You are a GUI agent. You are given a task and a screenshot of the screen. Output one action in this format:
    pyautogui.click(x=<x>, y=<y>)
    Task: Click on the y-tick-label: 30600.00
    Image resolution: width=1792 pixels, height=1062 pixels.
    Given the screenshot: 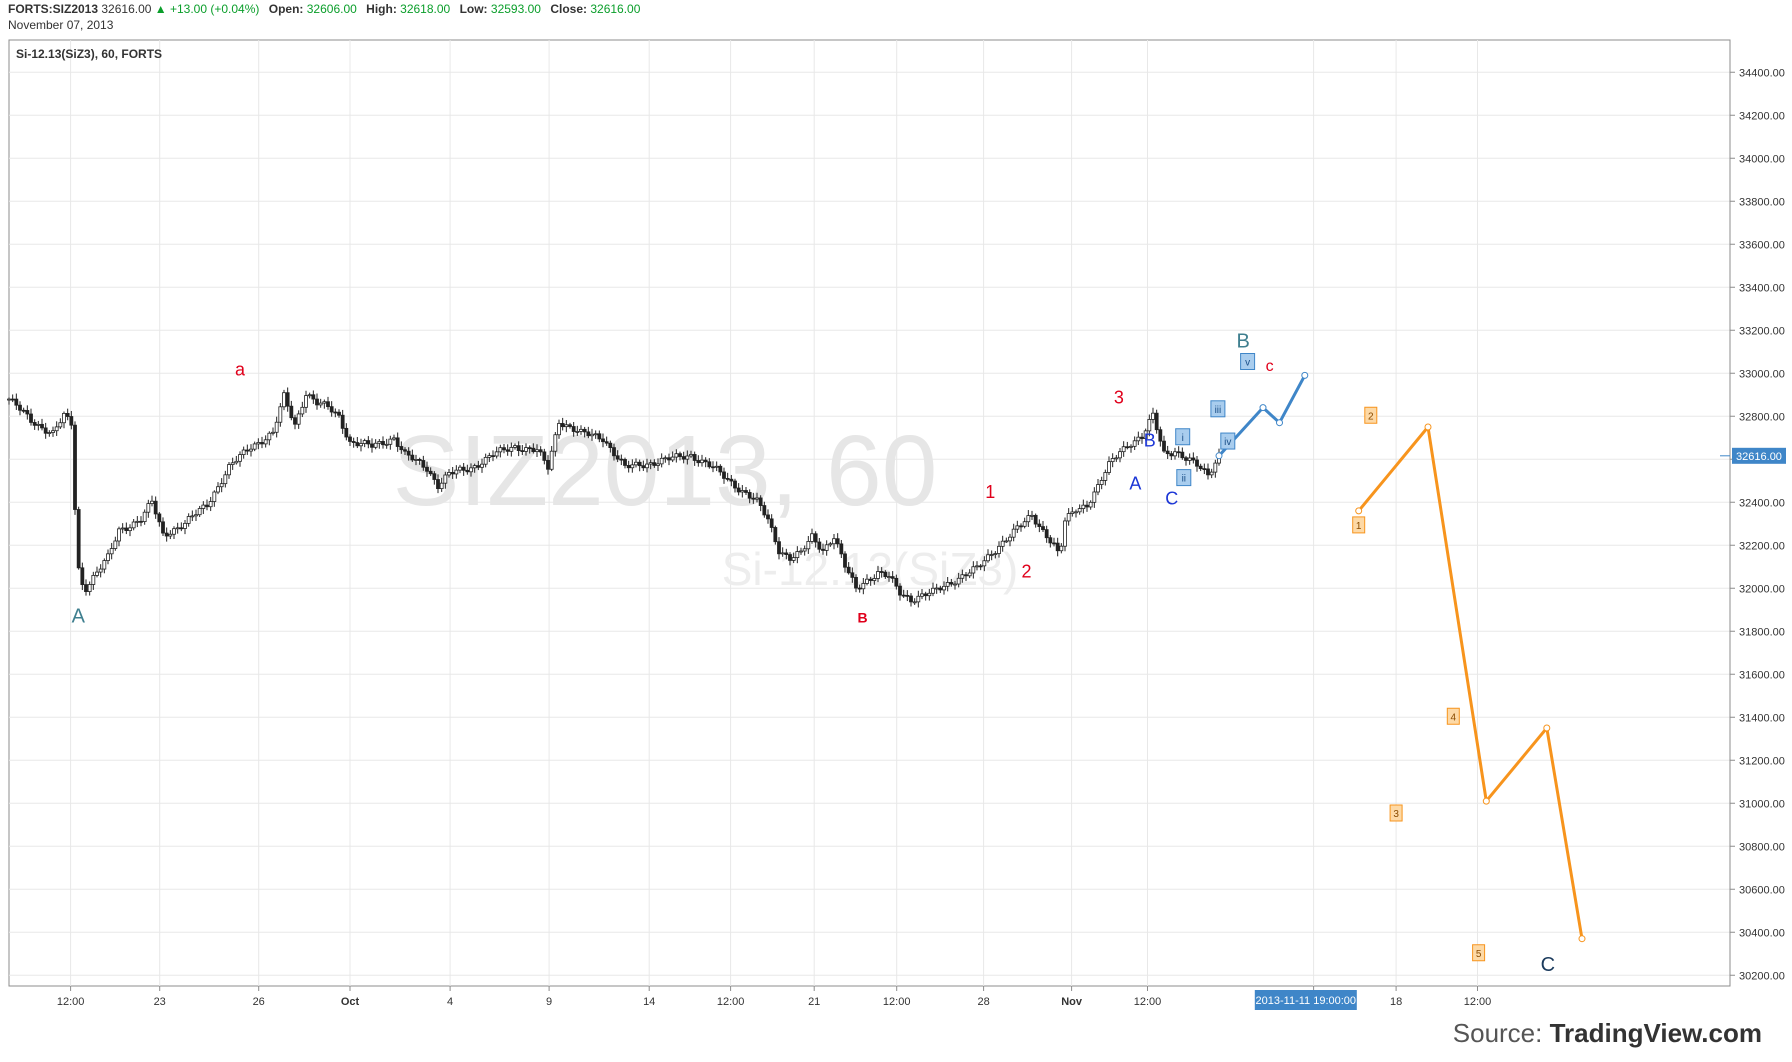 What is the action you would take?
    pyautogui.click(x=1762, y=890)
    